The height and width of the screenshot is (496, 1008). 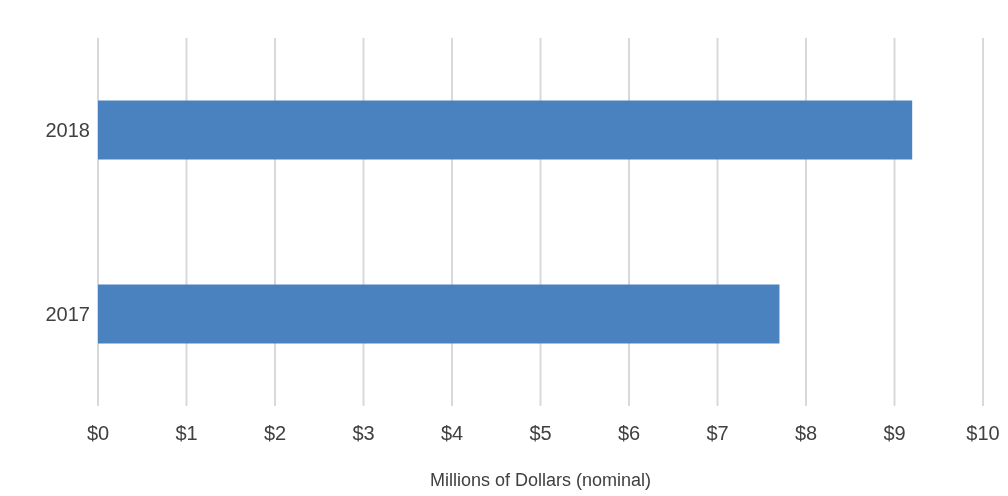 What do you see at coordinates (67, 130) in the screenshot?
I see `y-tick-label: 2018` at bounding box center [67, 130].